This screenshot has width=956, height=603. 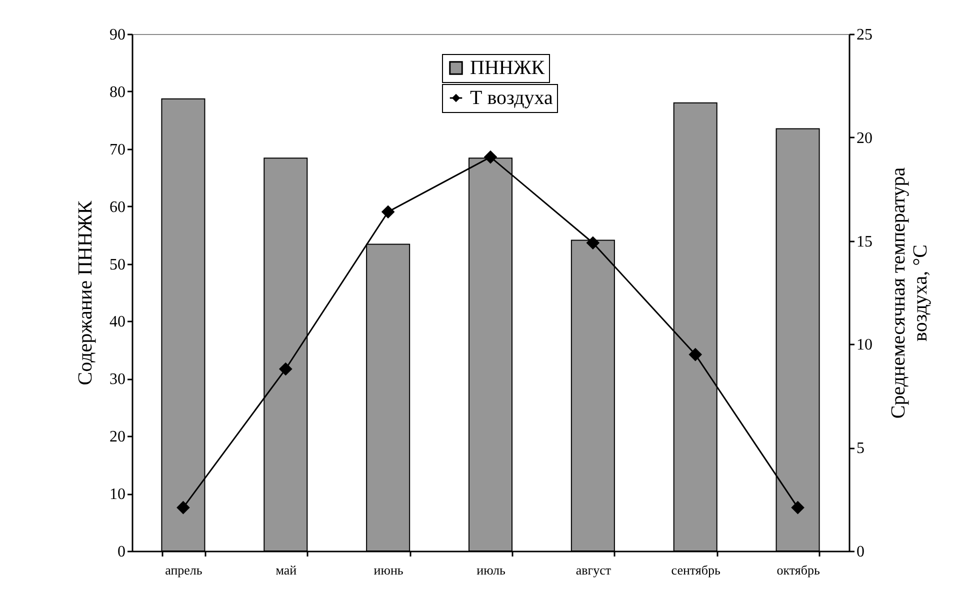 What do you see at coordinates (491, 570) in the screenshot?
I see `x-tick-label: июль` at bounding box center [491, 570].